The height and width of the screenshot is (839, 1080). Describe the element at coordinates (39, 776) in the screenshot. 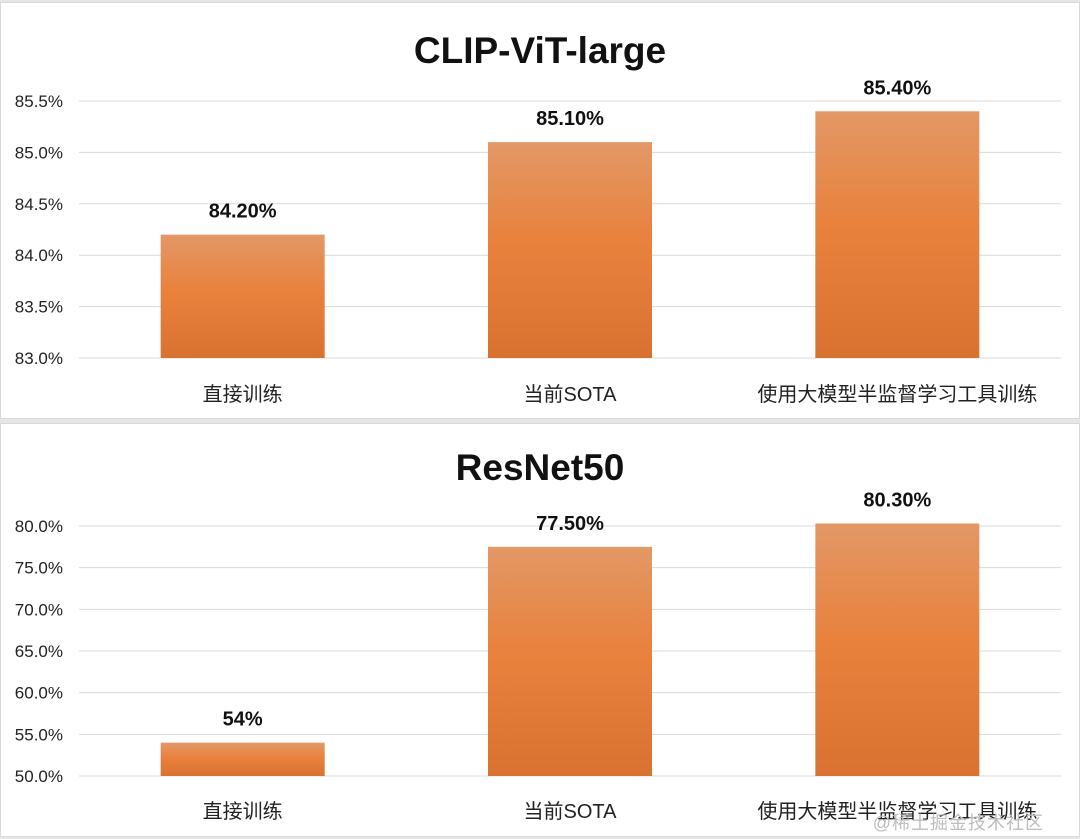

I see `y-tick-label: 50.0%` at that location.